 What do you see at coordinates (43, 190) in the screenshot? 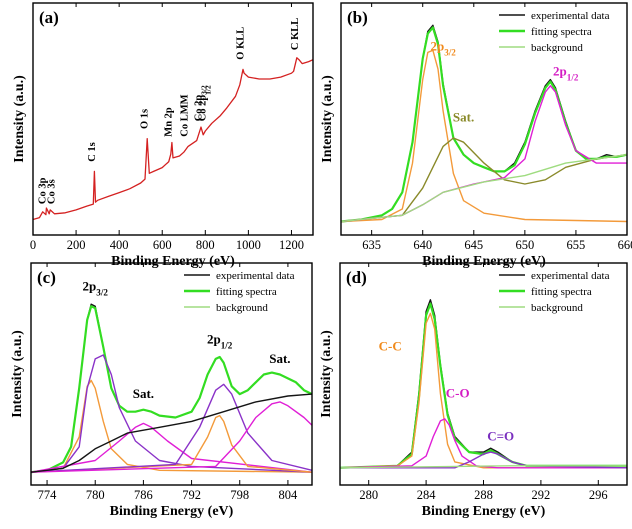
I see `peak-annotation: Co 3p` at bounding box center [43, 190].